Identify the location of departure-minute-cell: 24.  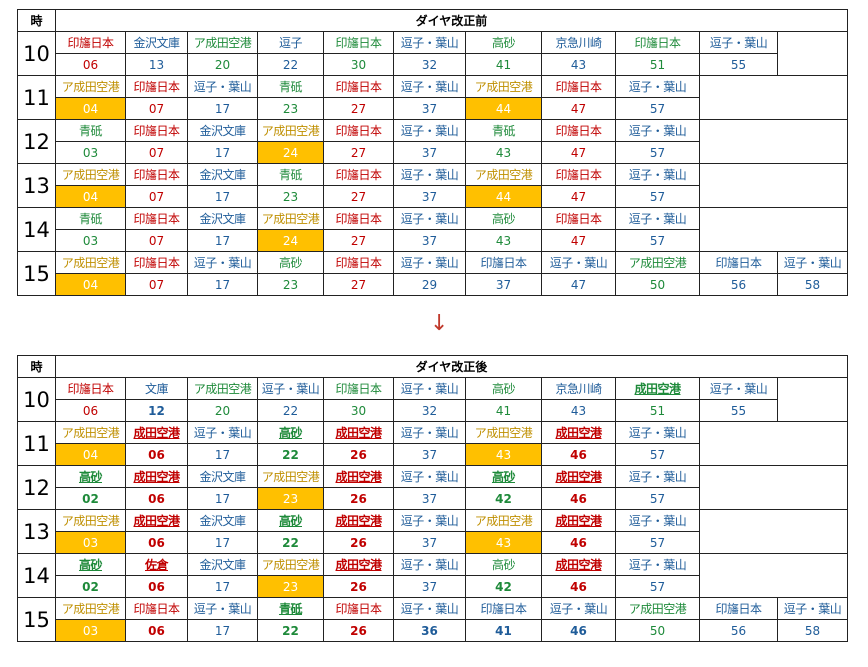
(290, 240).